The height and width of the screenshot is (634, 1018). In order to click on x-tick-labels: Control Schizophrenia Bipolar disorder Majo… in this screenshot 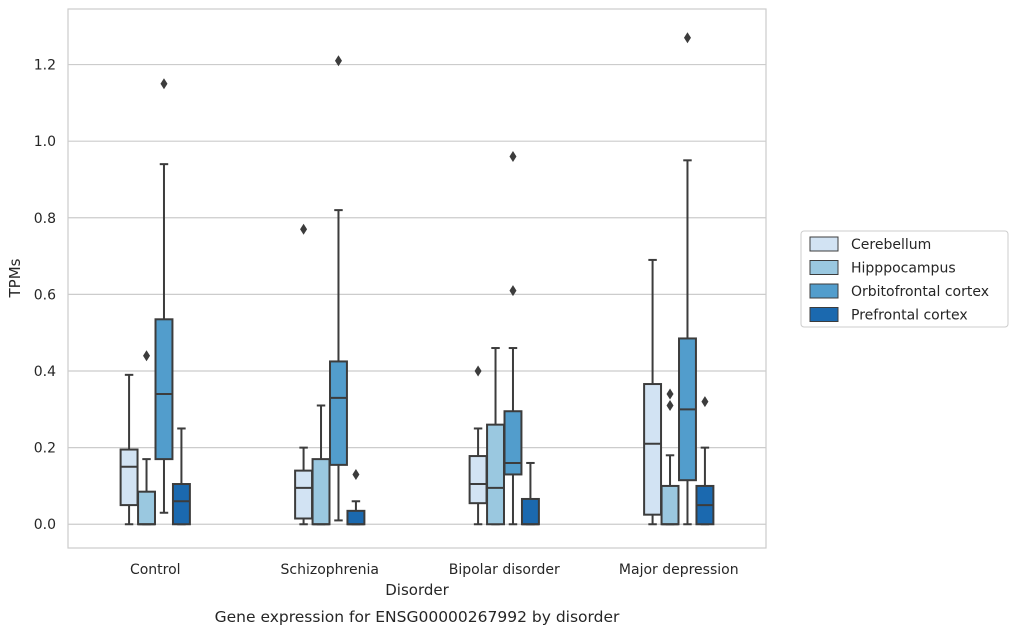, I will do `click(434, 570)`.